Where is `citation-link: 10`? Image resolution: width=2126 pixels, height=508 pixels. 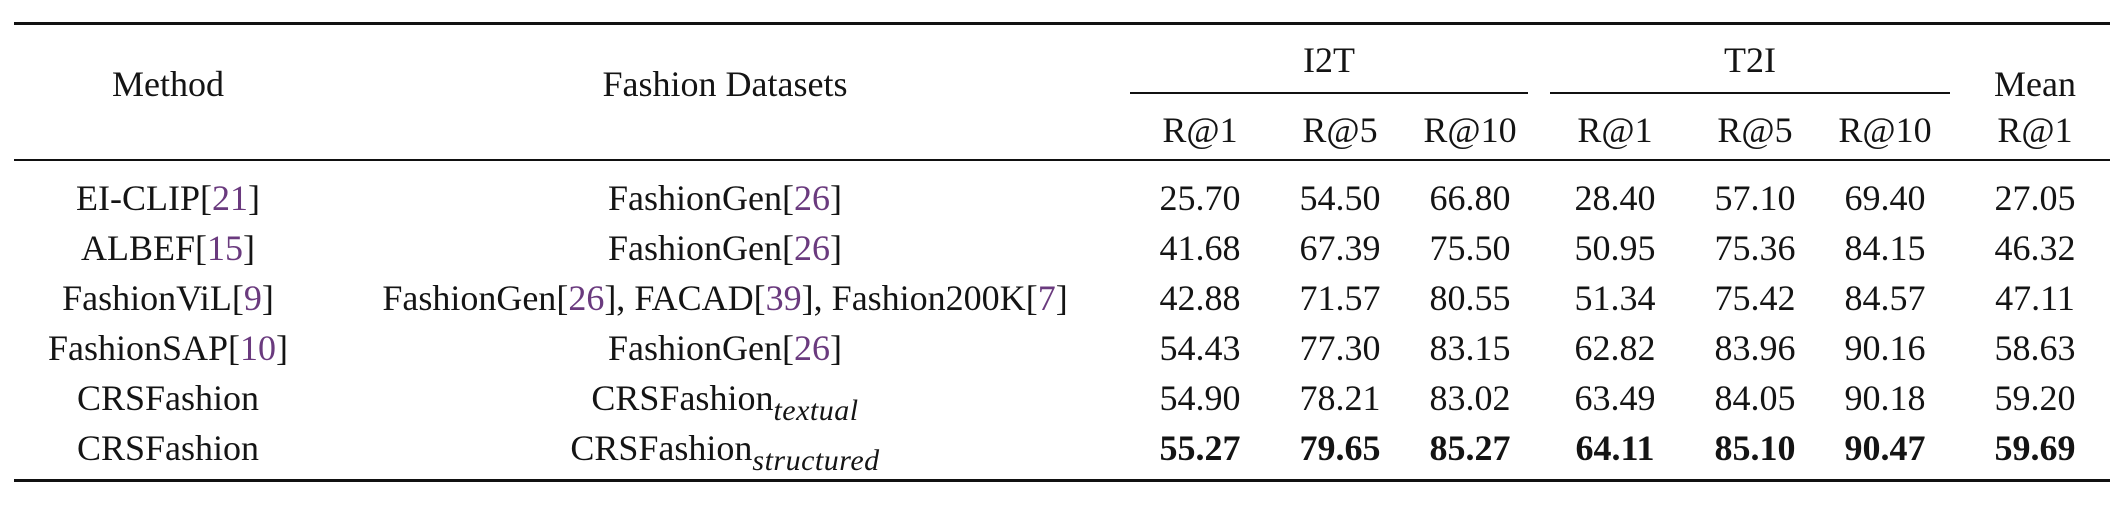 citation-link: 10 is located at coordinates (258, 348).